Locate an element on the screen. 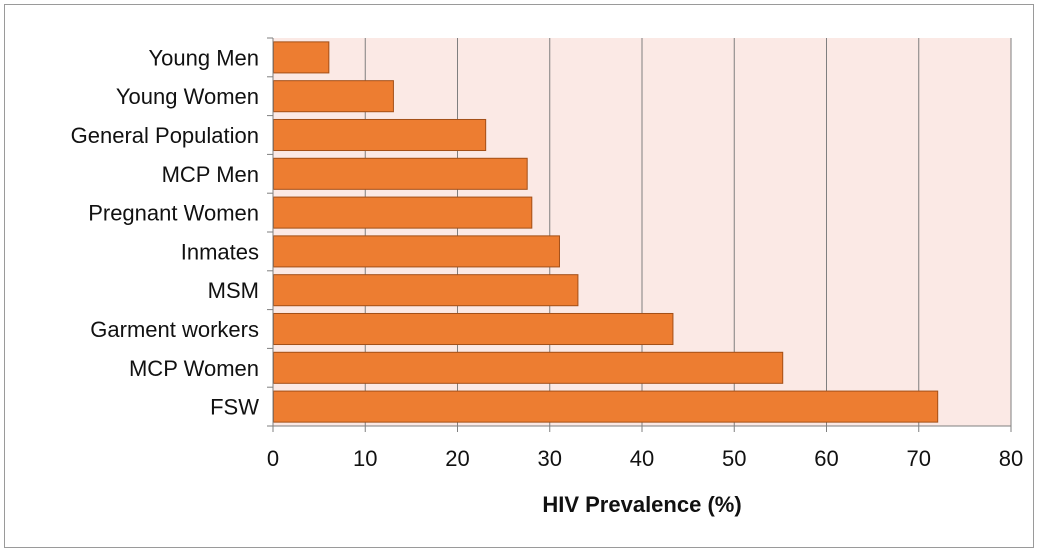 The height and width of the screenshot is (554, 1040). x-tick-label: 60 is located at coordinates (826, 458).